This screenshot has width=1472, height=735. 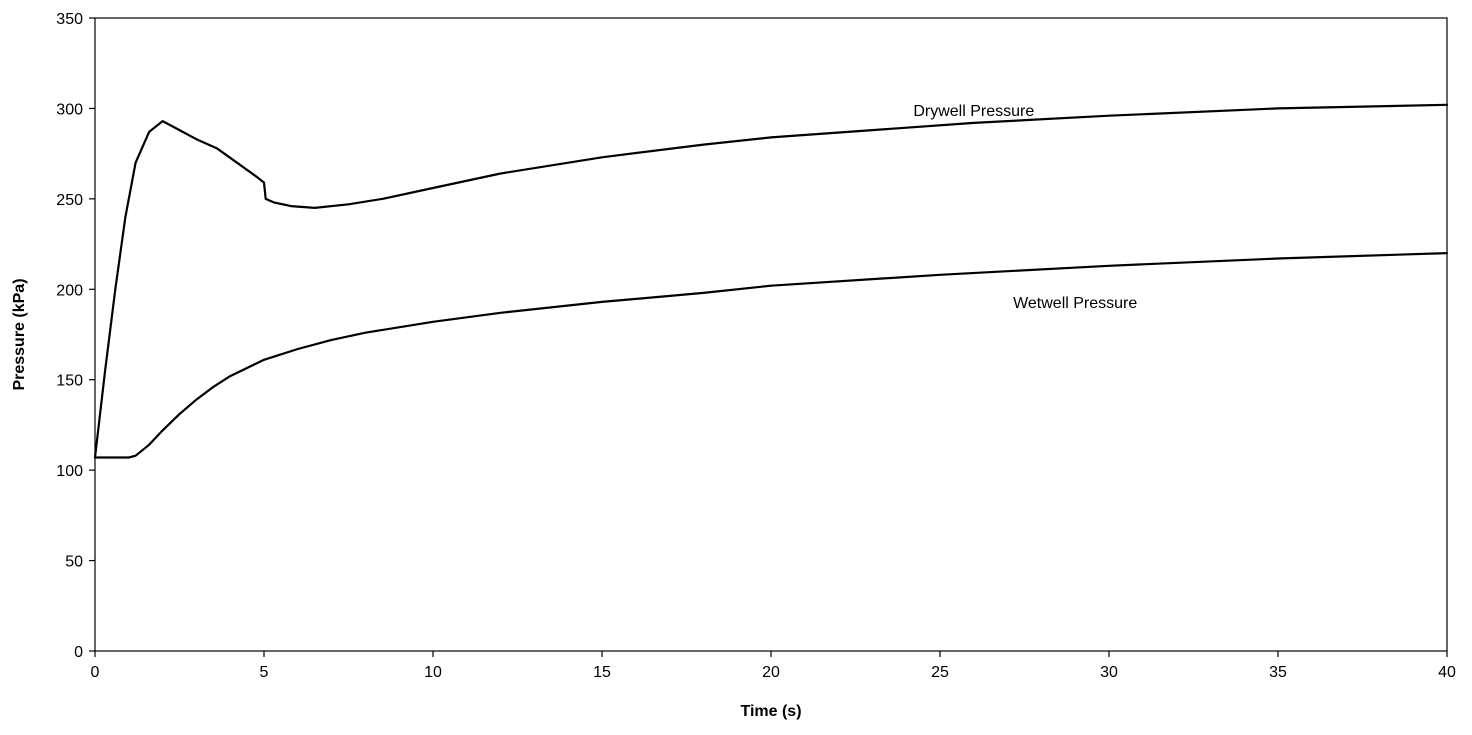 I want to click on x-tick-label: 20, so click(x=771, y=672).